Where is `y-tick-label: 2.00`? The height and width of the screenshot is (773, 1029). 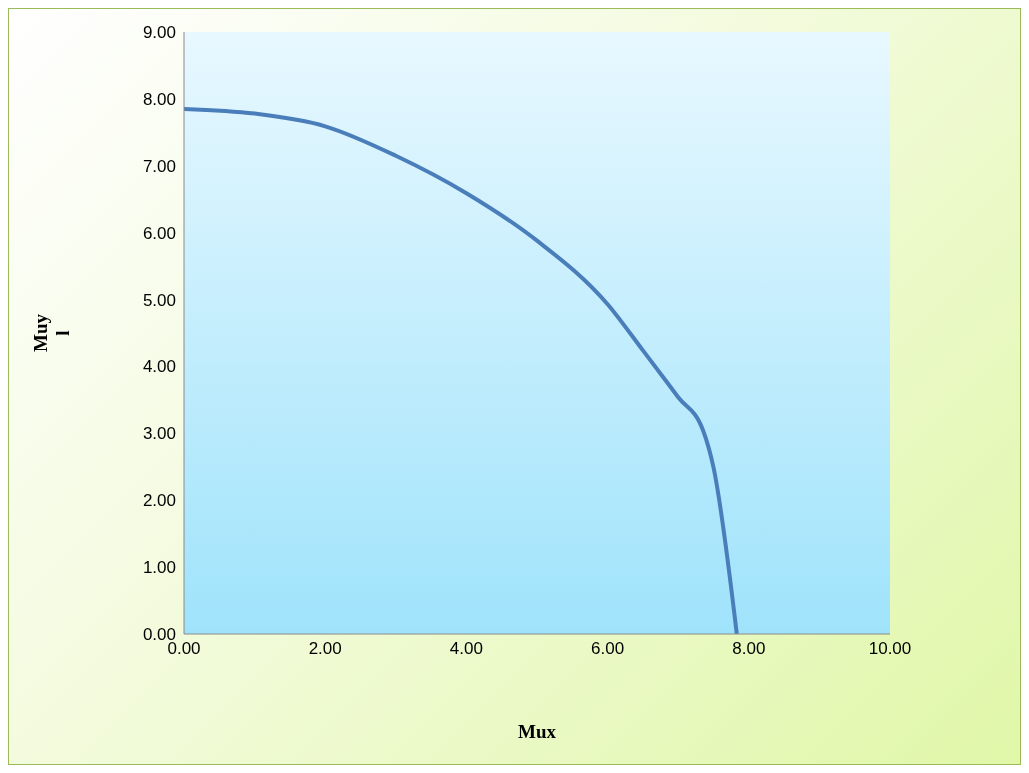 y-tick-label: 2.00 is located at coordinates (159, 501).